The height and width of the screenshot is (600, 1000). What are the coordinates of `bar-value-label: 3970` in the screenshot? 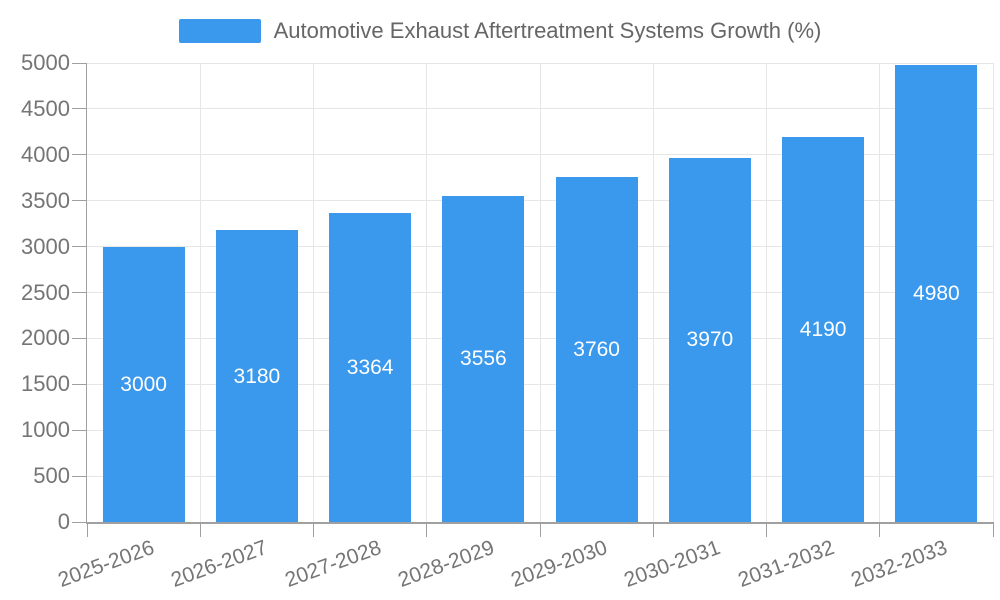 It's located at (710, 340).